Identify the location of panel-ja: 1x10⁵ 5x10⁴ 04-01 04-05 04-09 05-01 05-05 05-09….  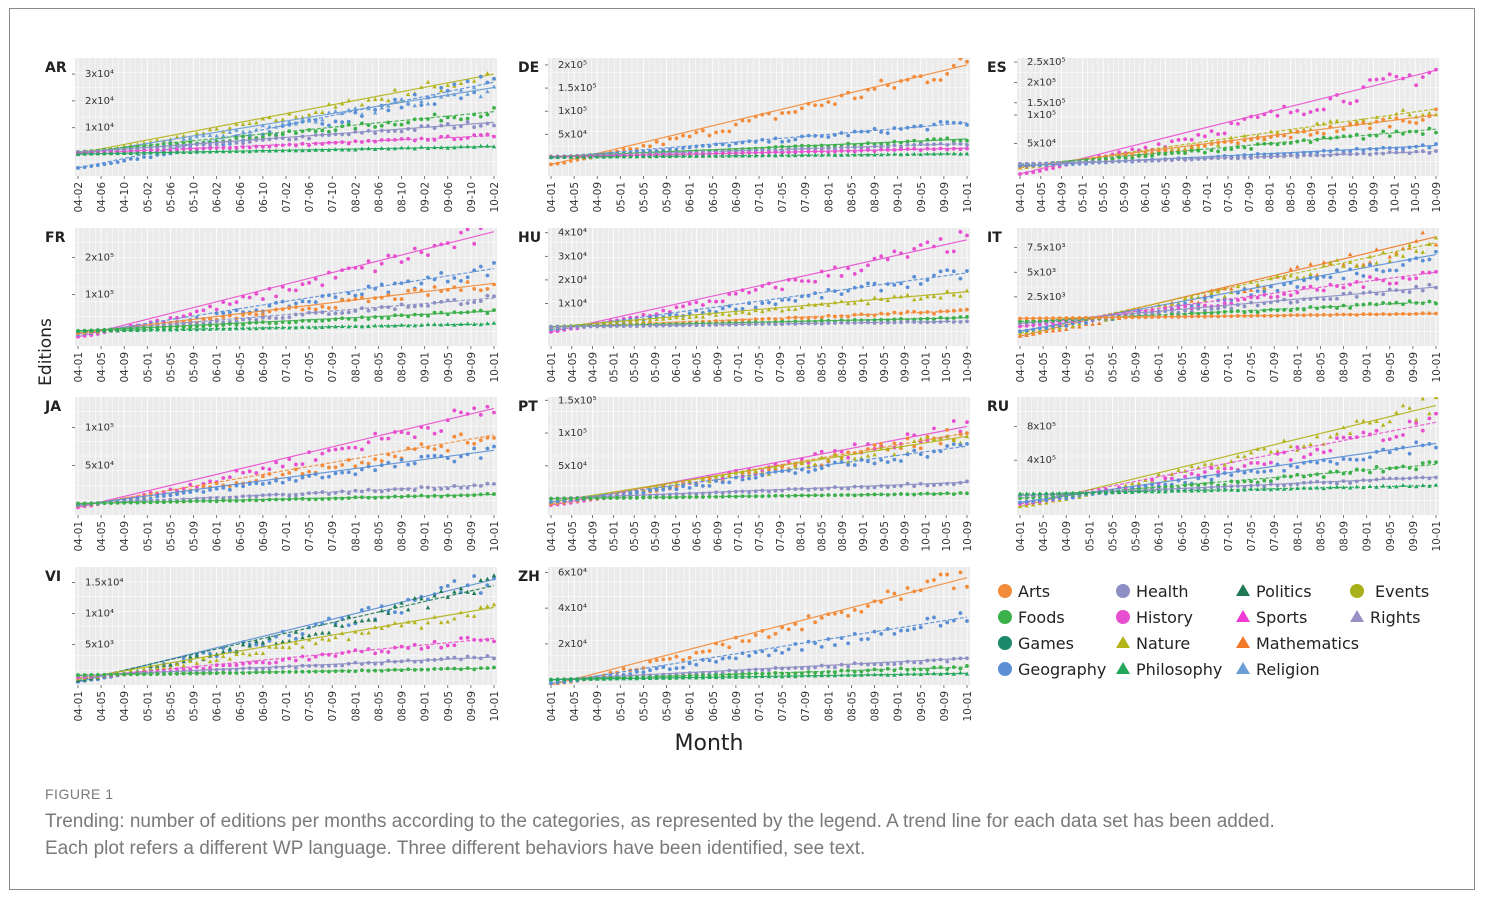
(272, 474).